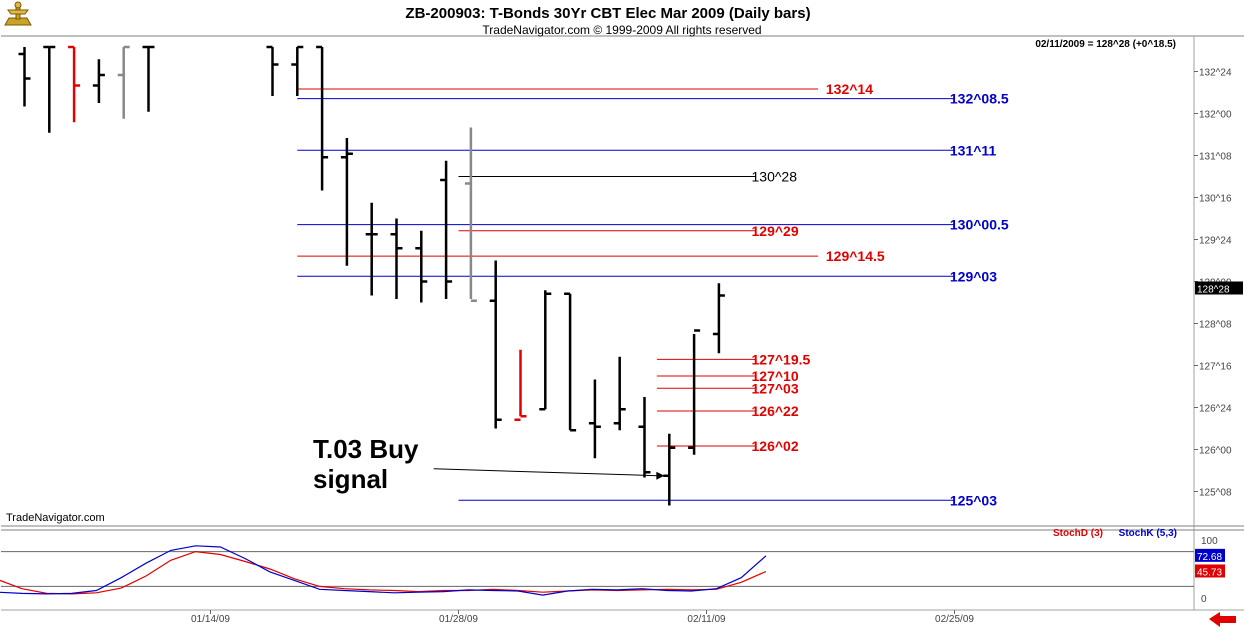 This screenshot has width=1245, height=636. Describe the element at coordinates (775, 231) in the screenshot. I see `level-label: 129^29` at that location.